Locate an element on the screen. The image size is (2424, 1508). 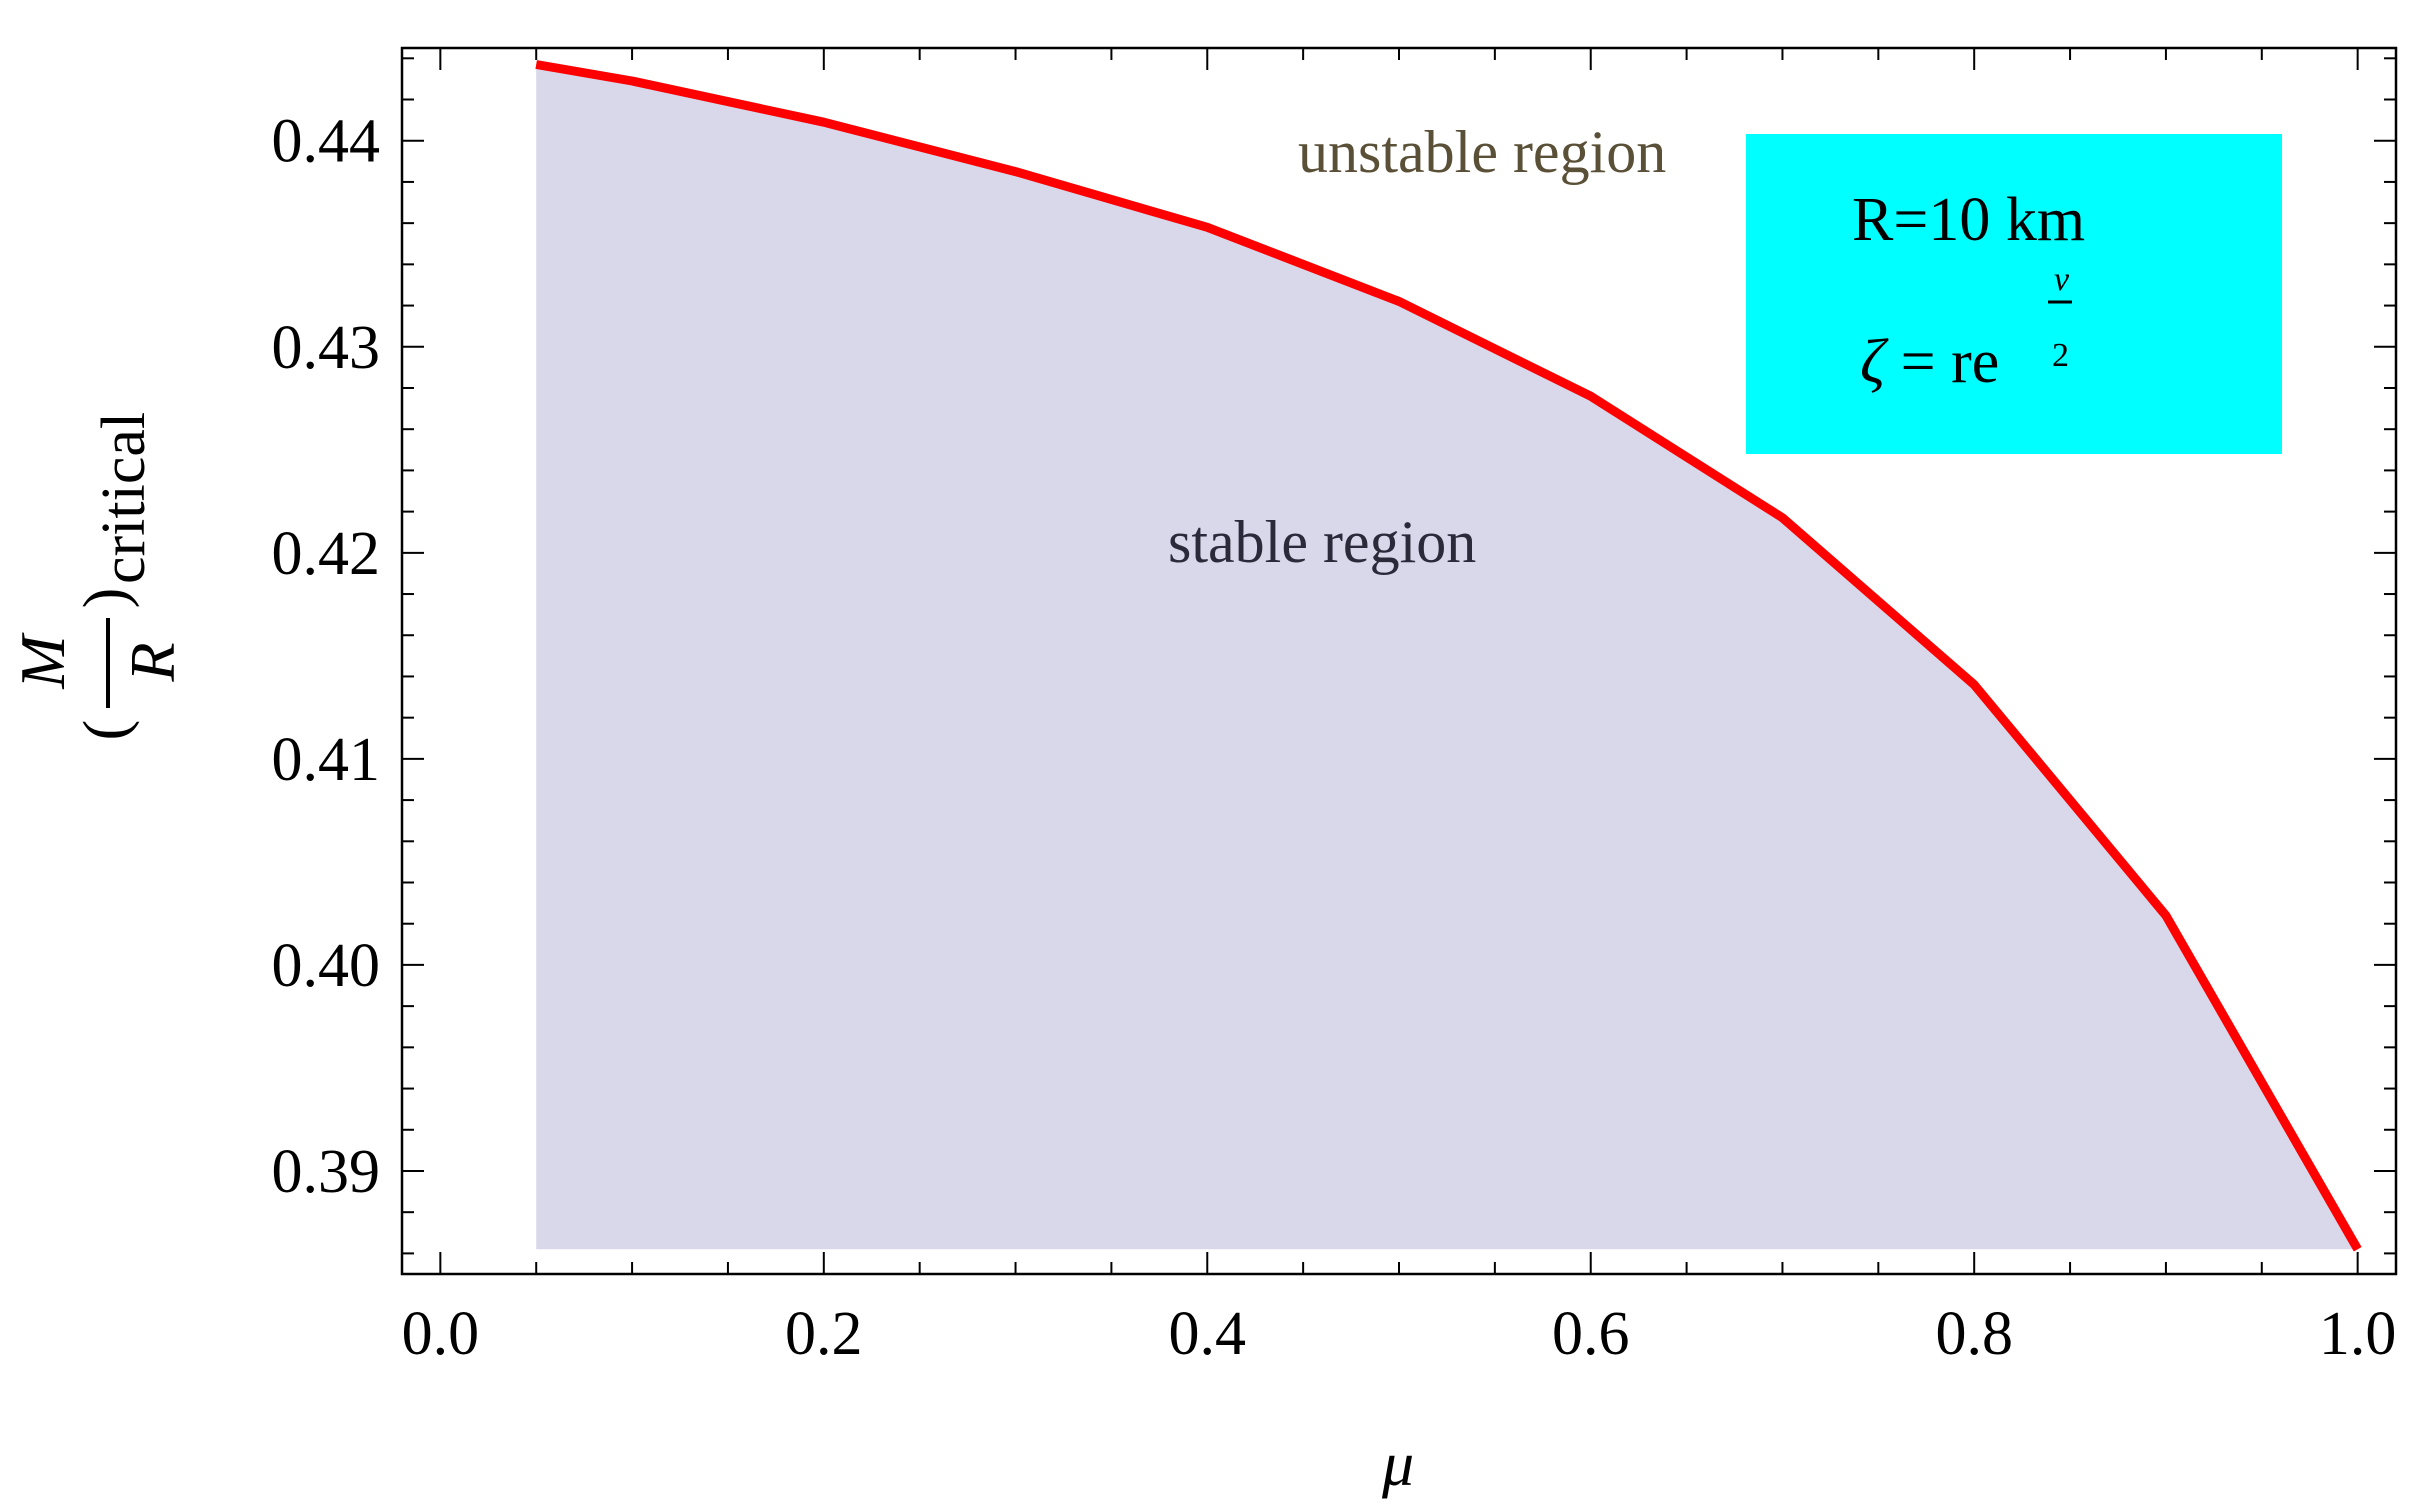
unstable-region-label: unstable region is located at coordinates (1482, 152).